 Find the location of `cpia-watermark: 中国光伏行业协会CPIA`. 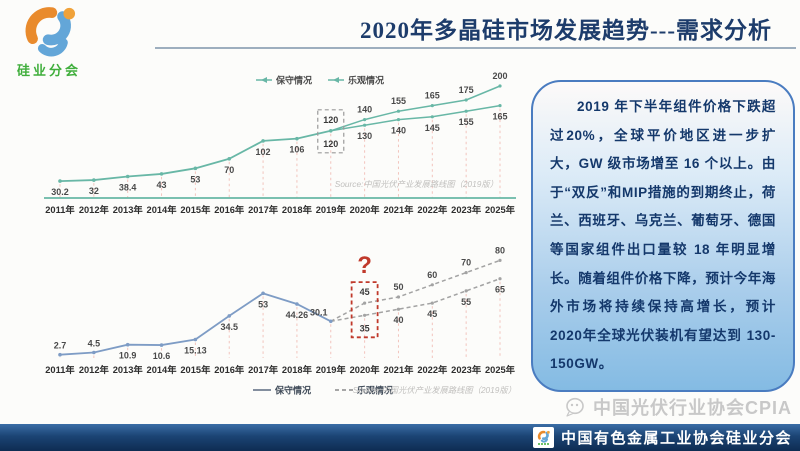

cpia-watermark: 中国光伏行业协会CPIA is located at coordinates (678, 407).